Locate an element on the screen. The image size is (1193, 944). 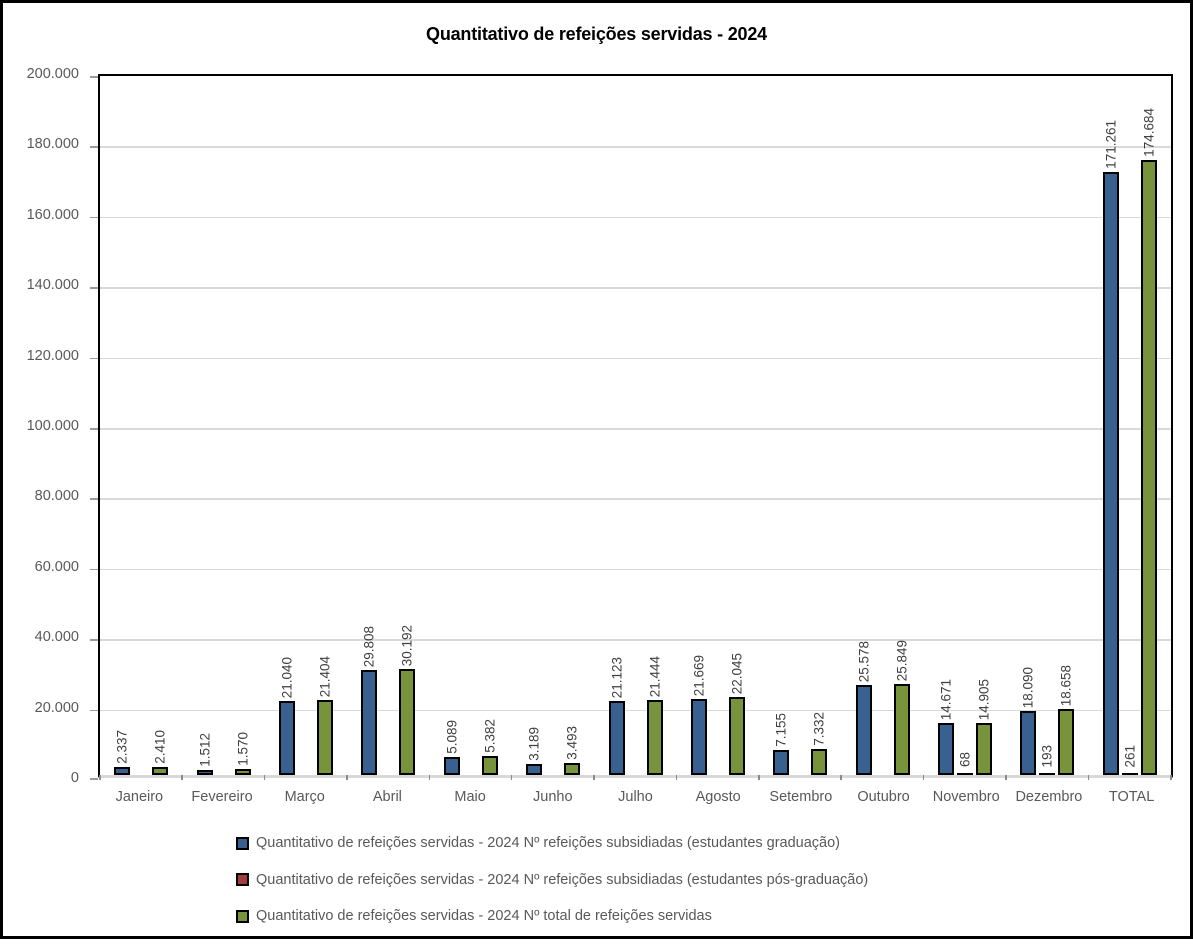
bar-value-label: 171.261 is located at coordinates (1111, 144).